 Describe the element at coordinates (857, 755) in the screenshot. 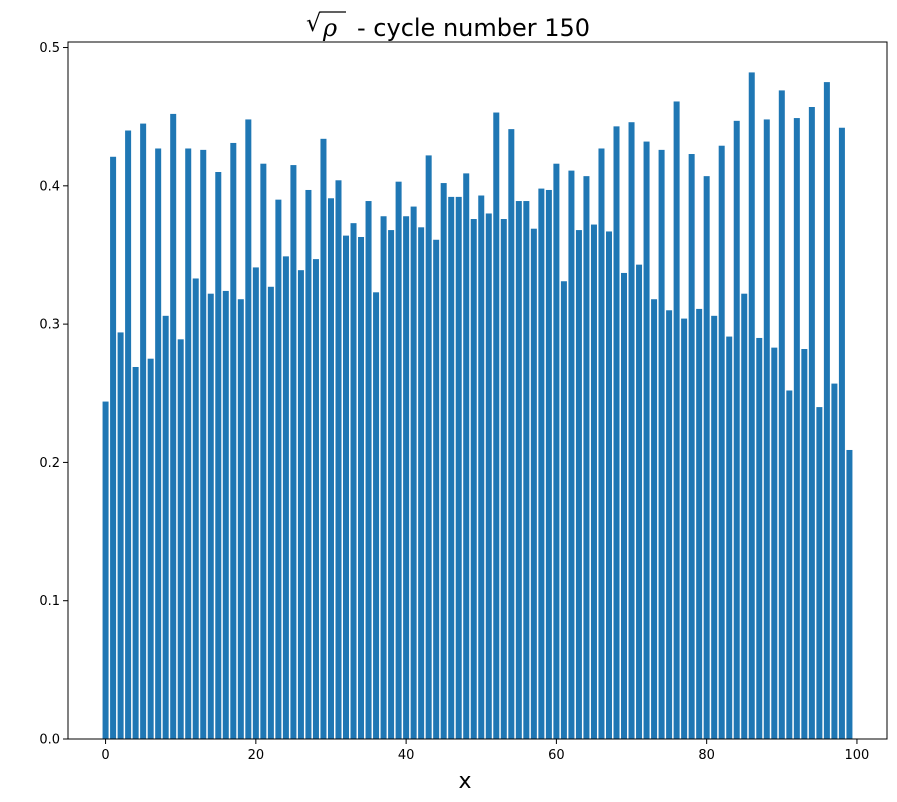

I see `x-tick-label: 100` at that location.